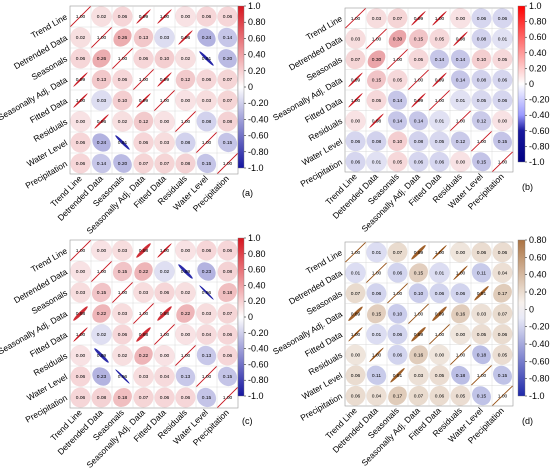 The height and width of the screenshot is (476, 550). I want to click on colorbar, so click(241, 317).